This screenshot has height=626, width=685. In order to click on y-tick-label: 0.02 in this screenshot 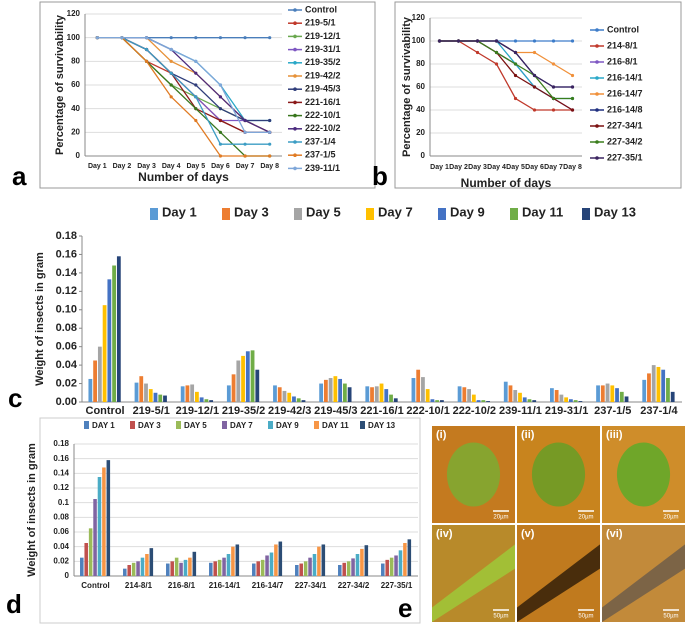, I will do `click(61, 560)`.